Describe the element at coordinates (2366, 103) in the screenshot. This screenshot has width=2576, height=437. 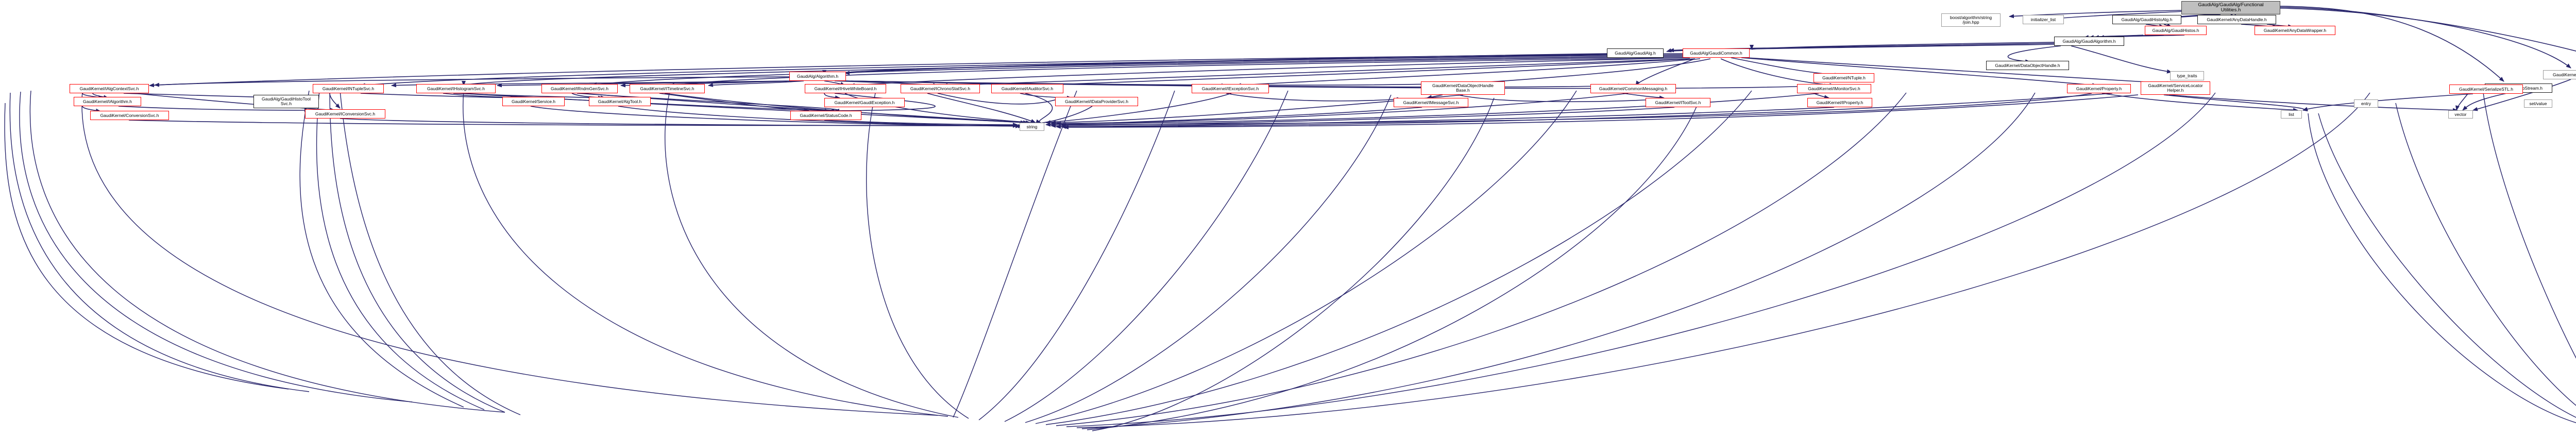
I see `graph-node-entry: entry` at that location.